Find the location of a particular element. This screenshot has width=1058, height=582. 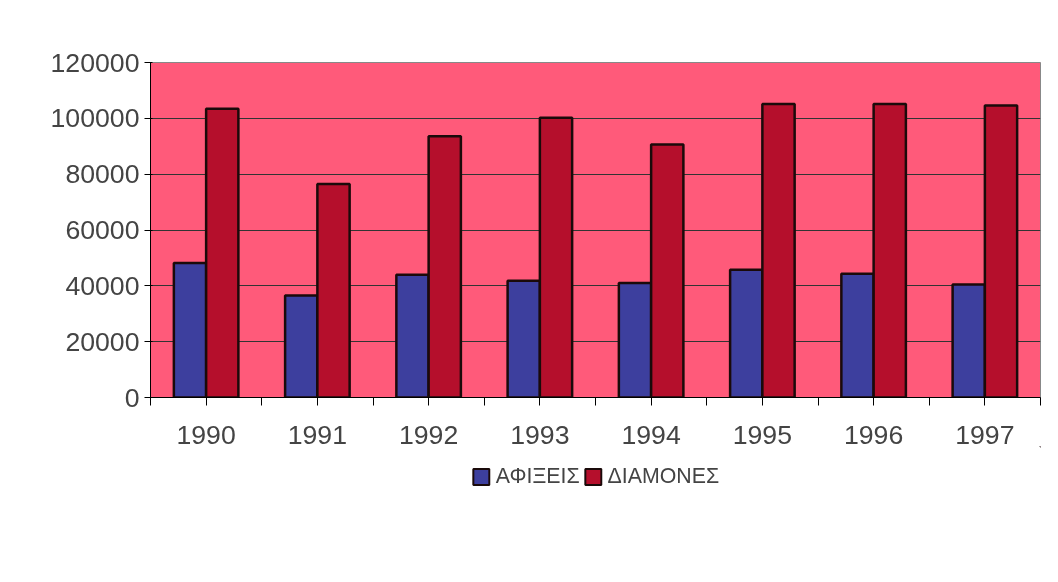

legend-label: ΔΙΑΜΟΝΕΣ is located at coordinates (663, 476).